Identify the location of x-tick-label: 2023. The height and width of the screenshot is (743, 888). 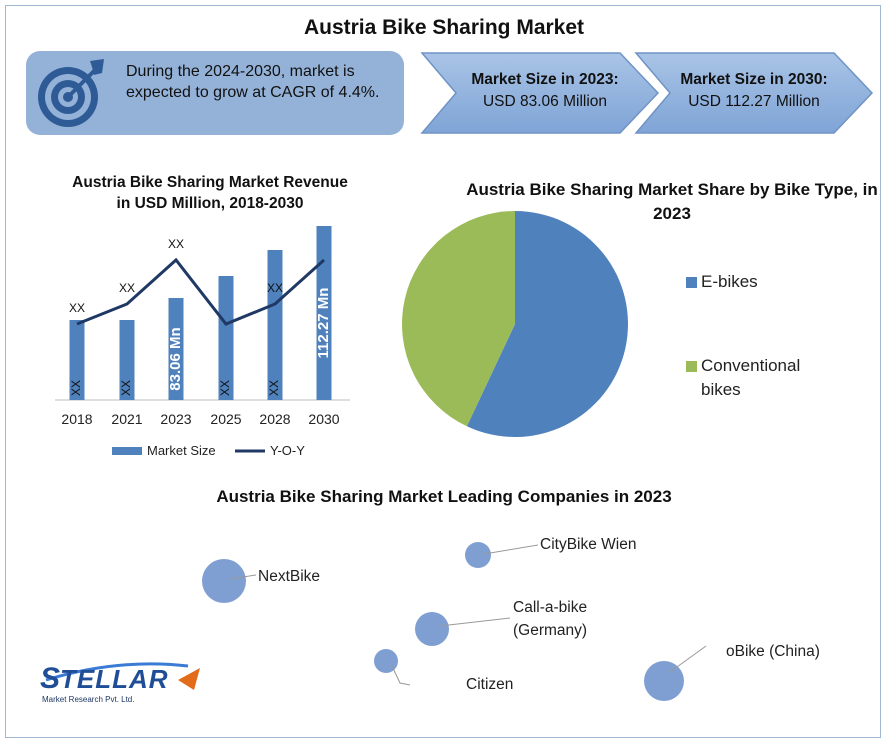
(175, 419).